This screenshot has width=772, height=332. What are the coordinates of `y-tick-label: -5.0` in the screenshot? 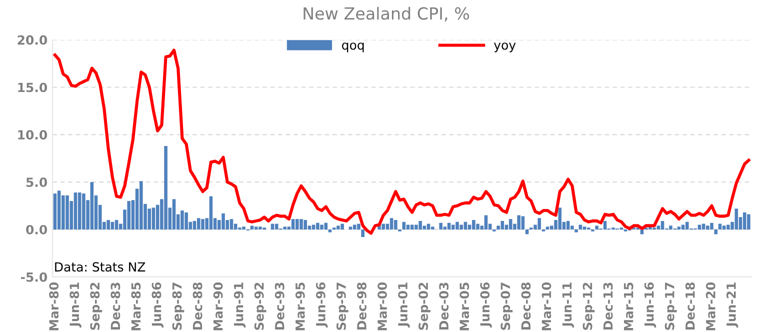 It's located at (34, 277).